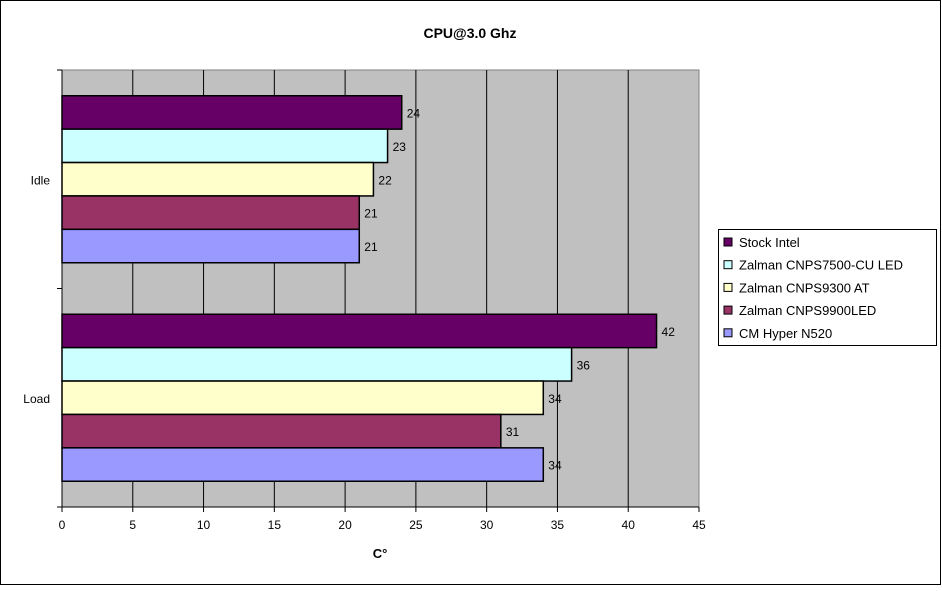  I want to click on x-tick-label: 35, so click(558, 525).